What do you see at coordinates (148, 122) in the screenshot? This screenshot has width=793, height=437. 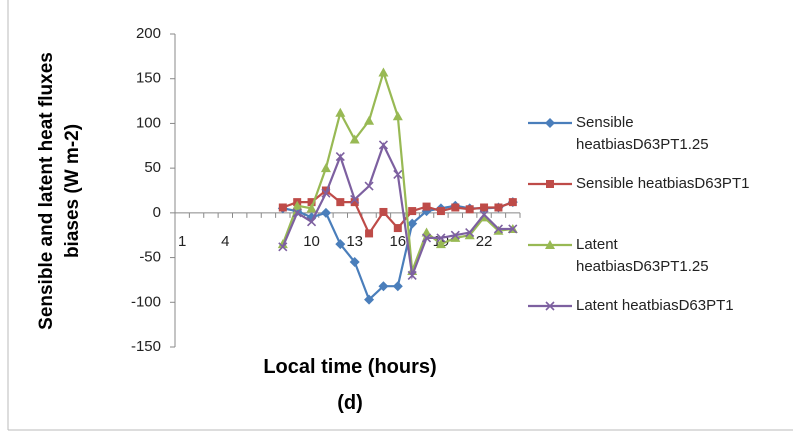 I see `y-tick-label: 100` at bounding box center [148, 122].